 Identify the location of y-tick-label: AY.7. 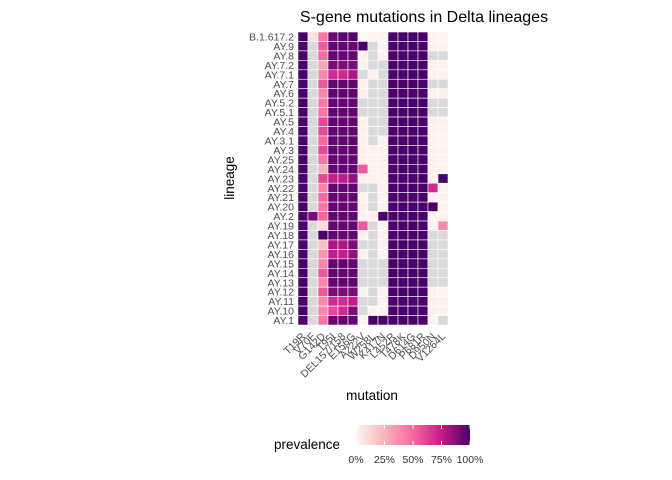
(283, 85).